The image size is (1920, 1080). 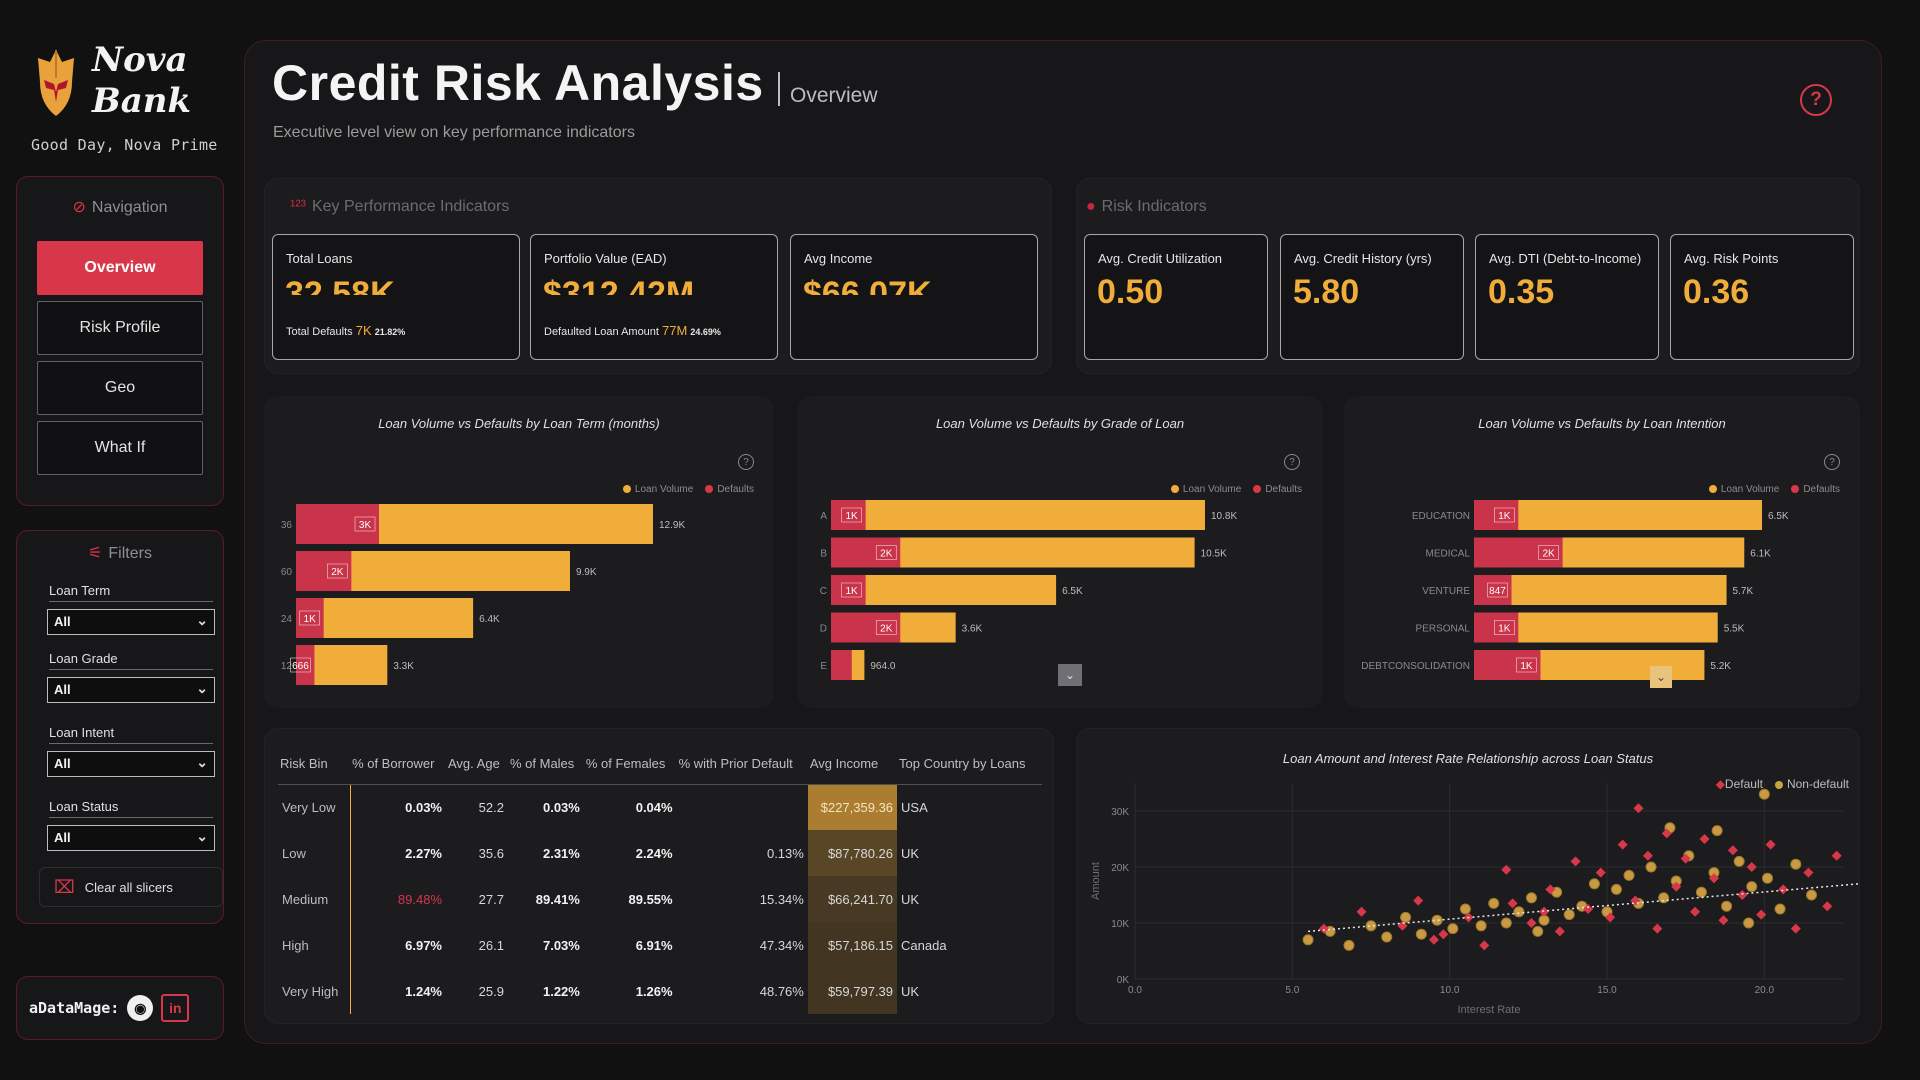 What do you see at coordinates (120, 388) in the screenshot?
I see `nav-geo-button: Geo` at bounding box center [120, 388].